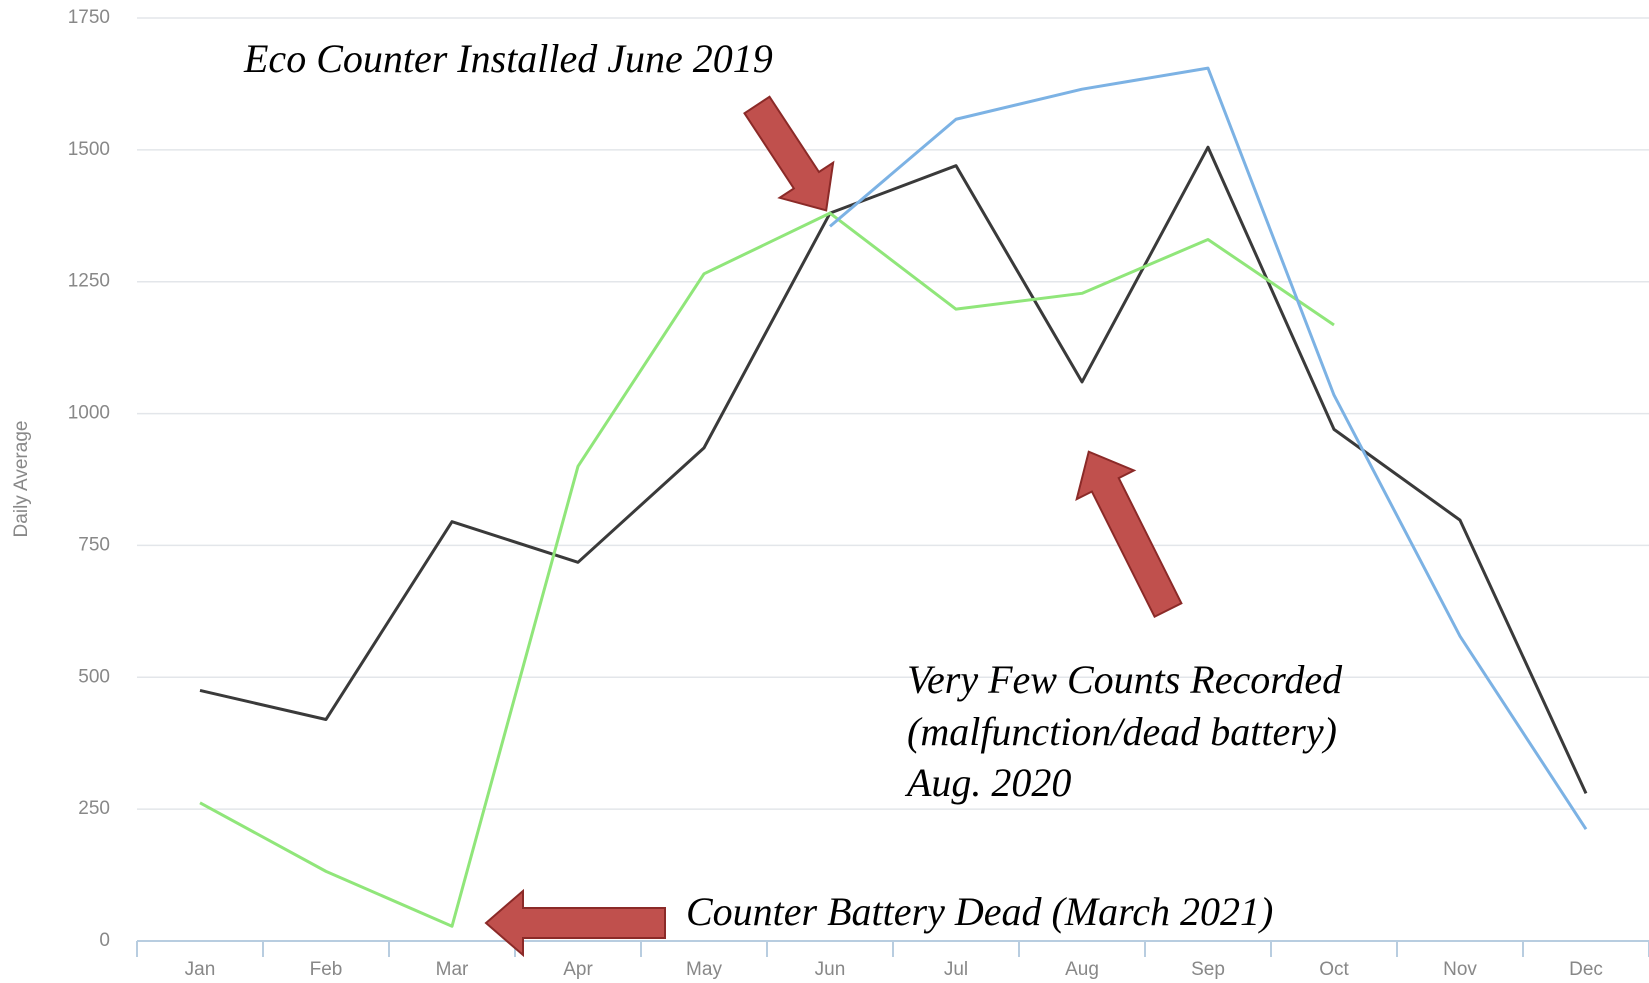 The width and height of the screenshot is (1649, 983). What do you see at coordinates (104, 940) in the screenshot?
I see `y-tick-label: 0` at bounding box center [104, 940].